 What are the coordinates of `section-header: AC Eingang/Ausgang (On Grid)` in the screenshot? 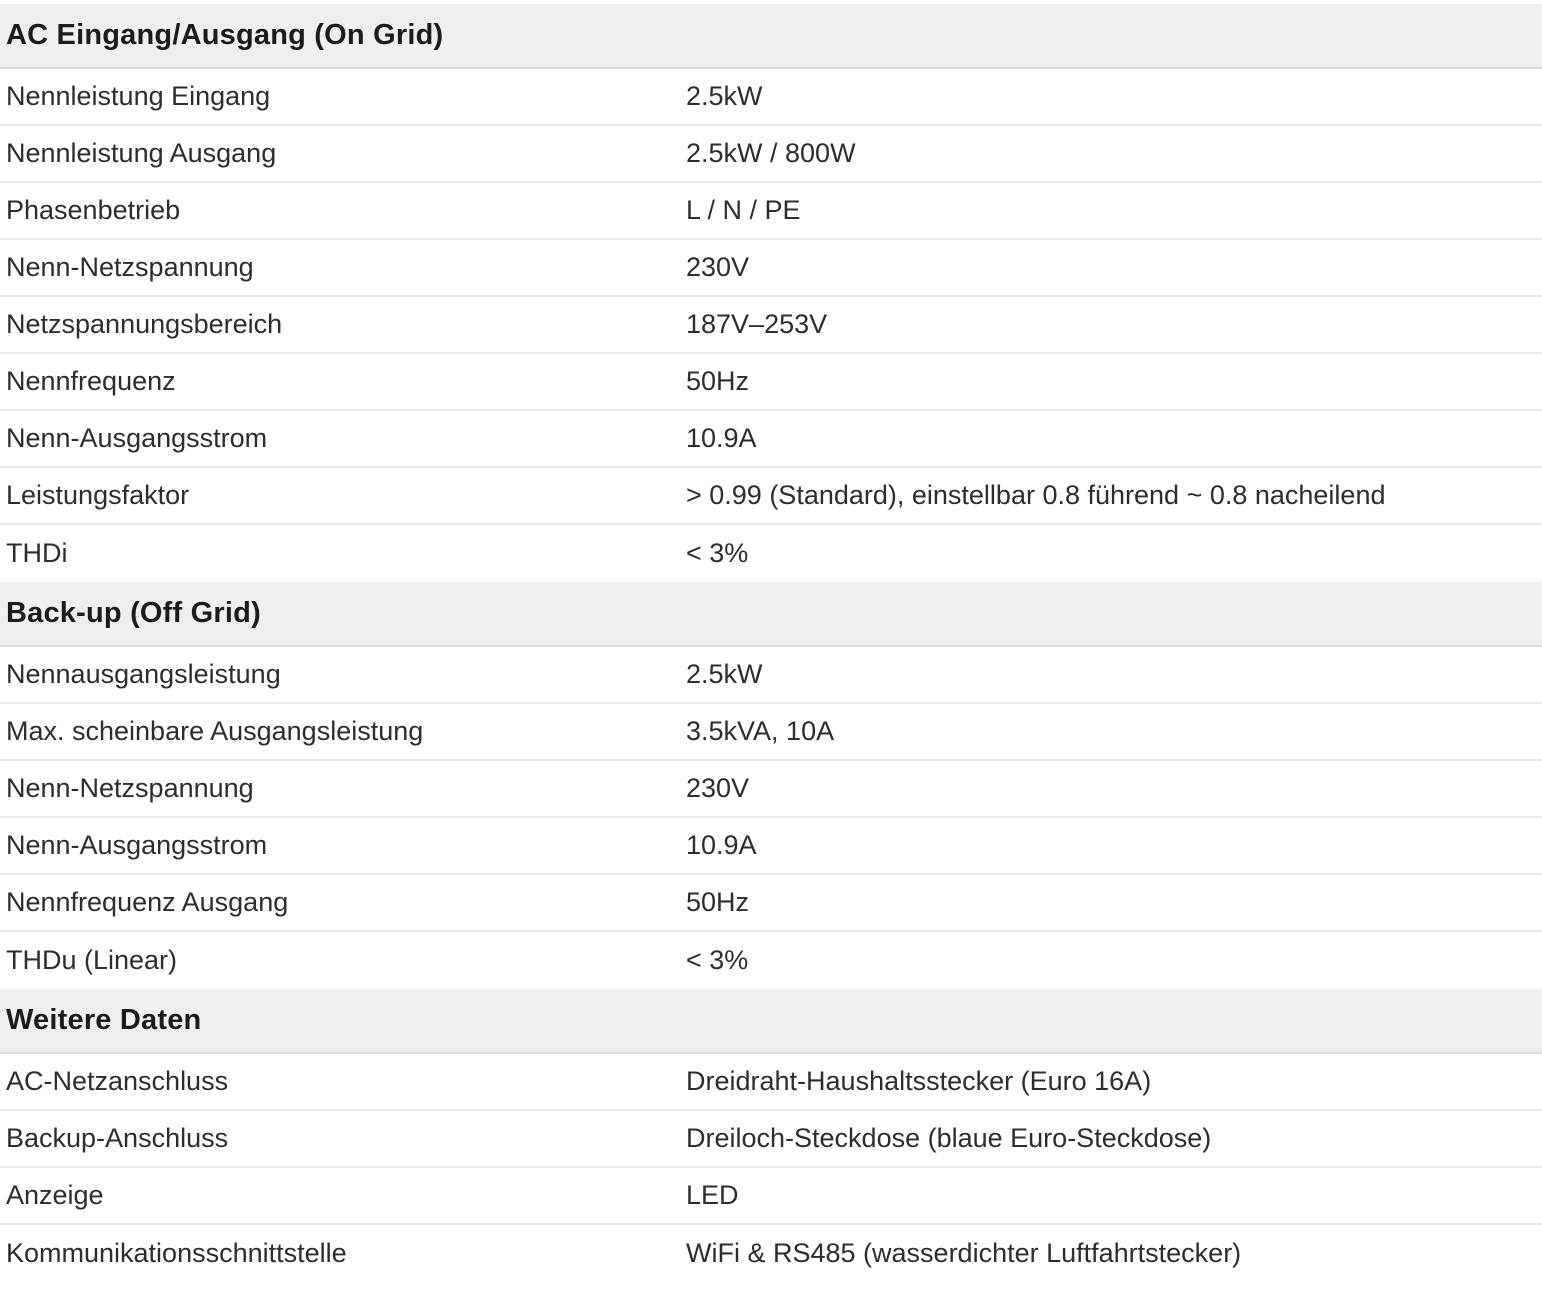 It's located at (771, 36).